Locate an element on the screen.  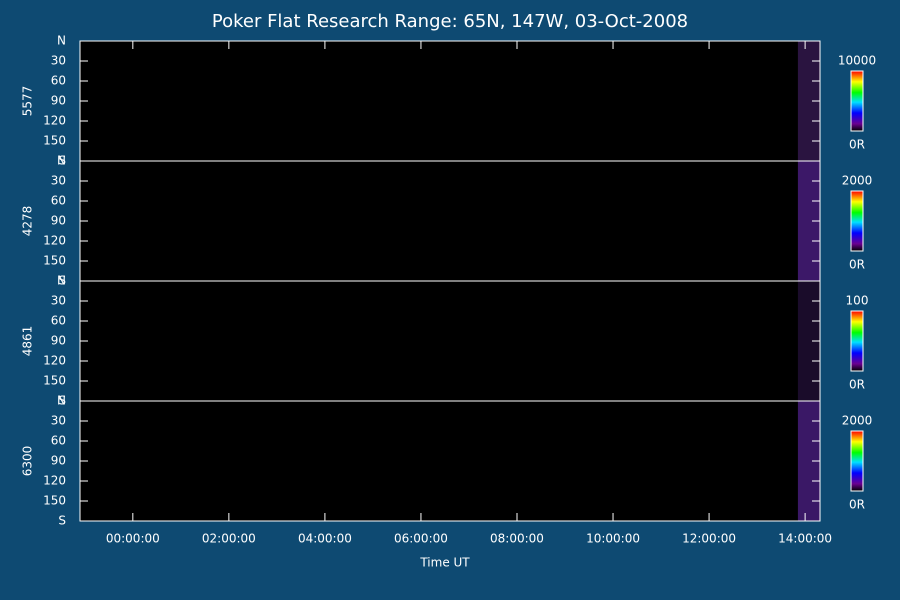
y-axis-label: 4861 is located at coordinates (28, 341).